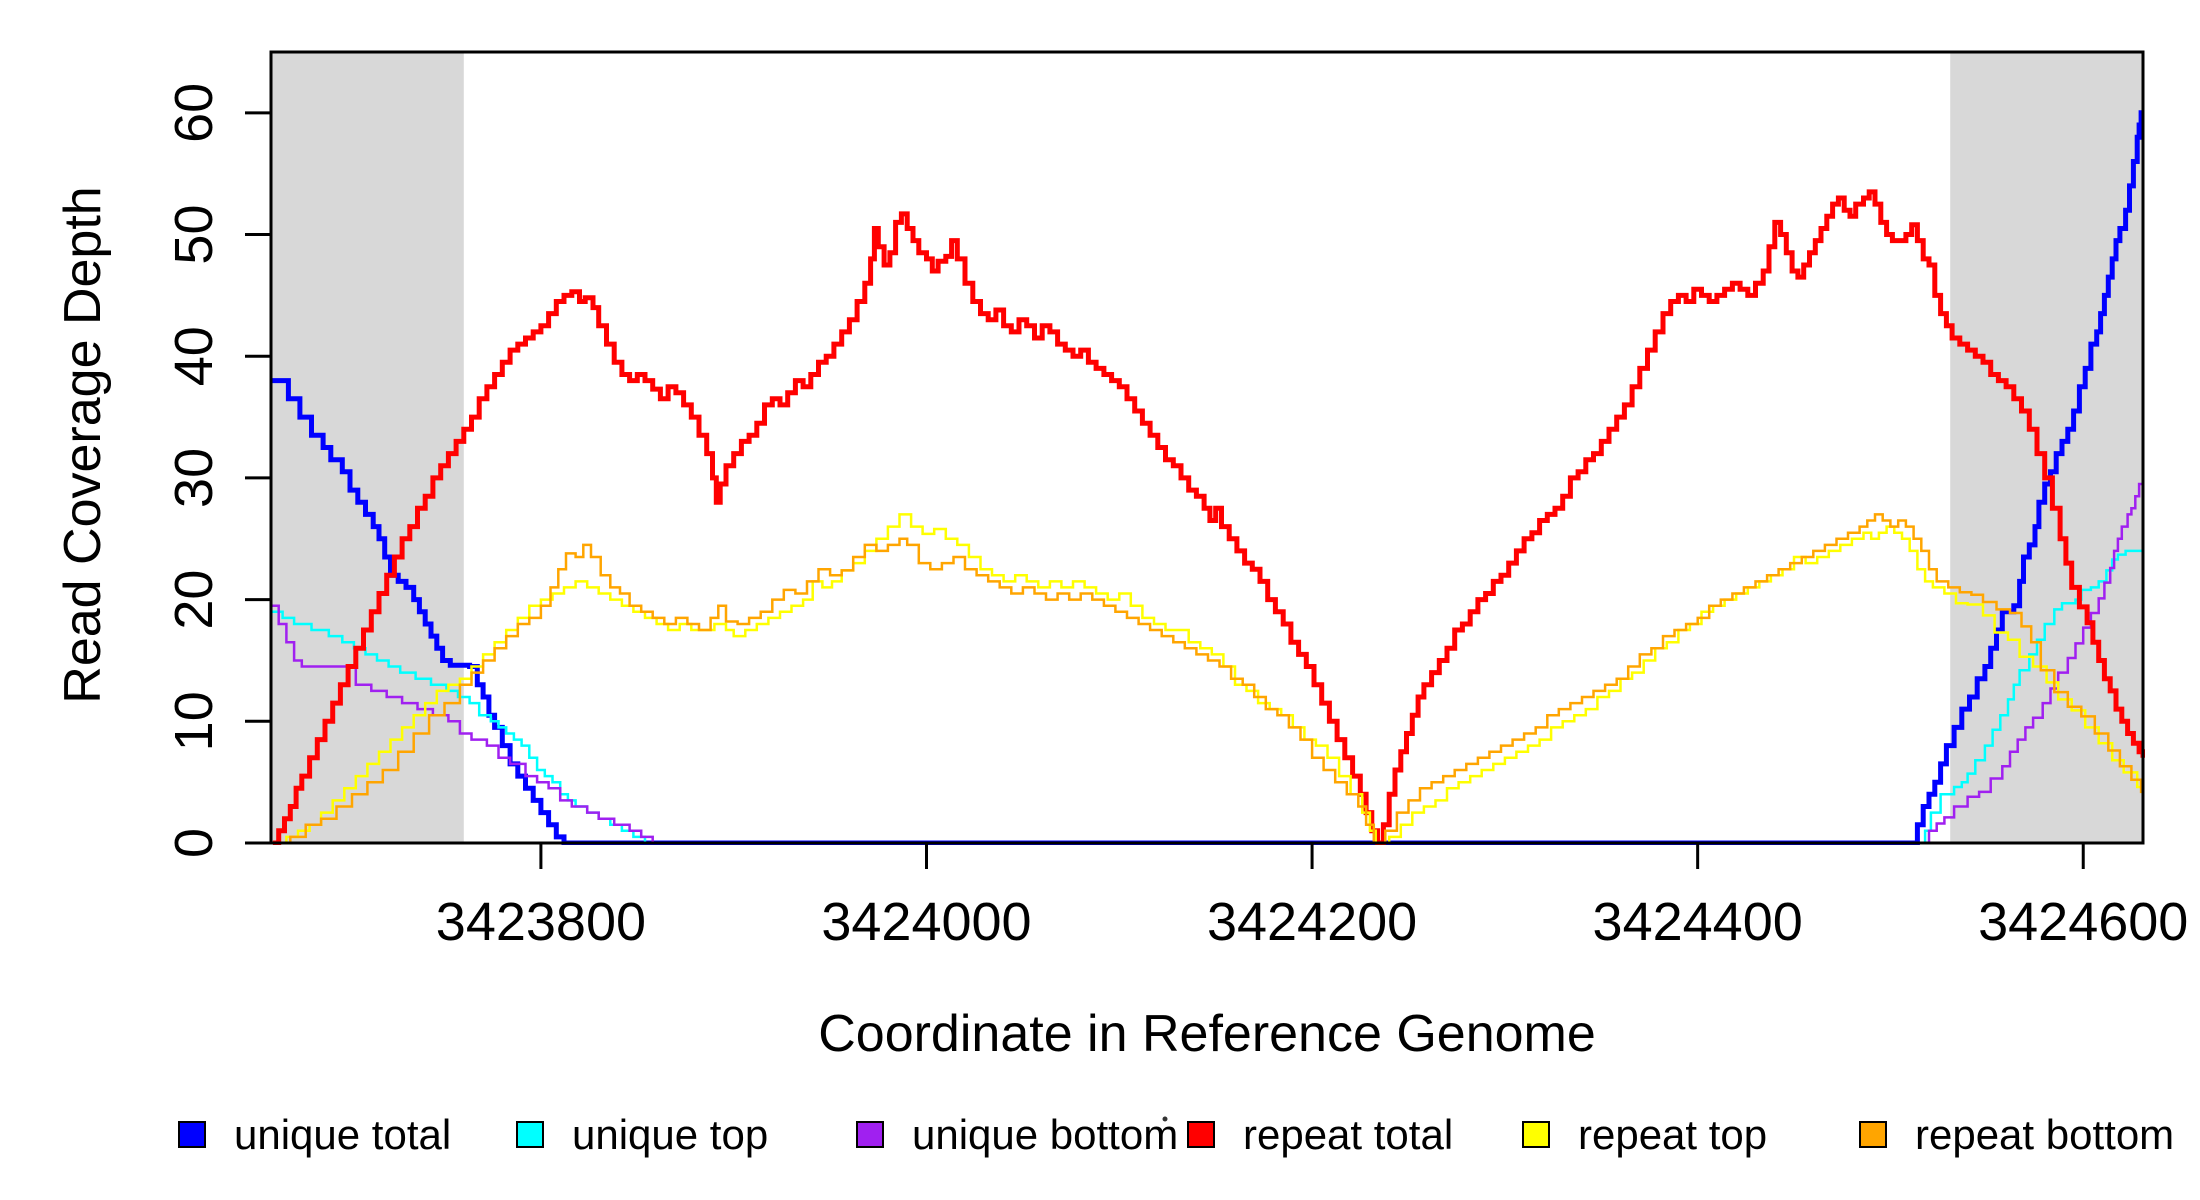  I want to click on x-tick-label: 3423800, so click(541, 922).